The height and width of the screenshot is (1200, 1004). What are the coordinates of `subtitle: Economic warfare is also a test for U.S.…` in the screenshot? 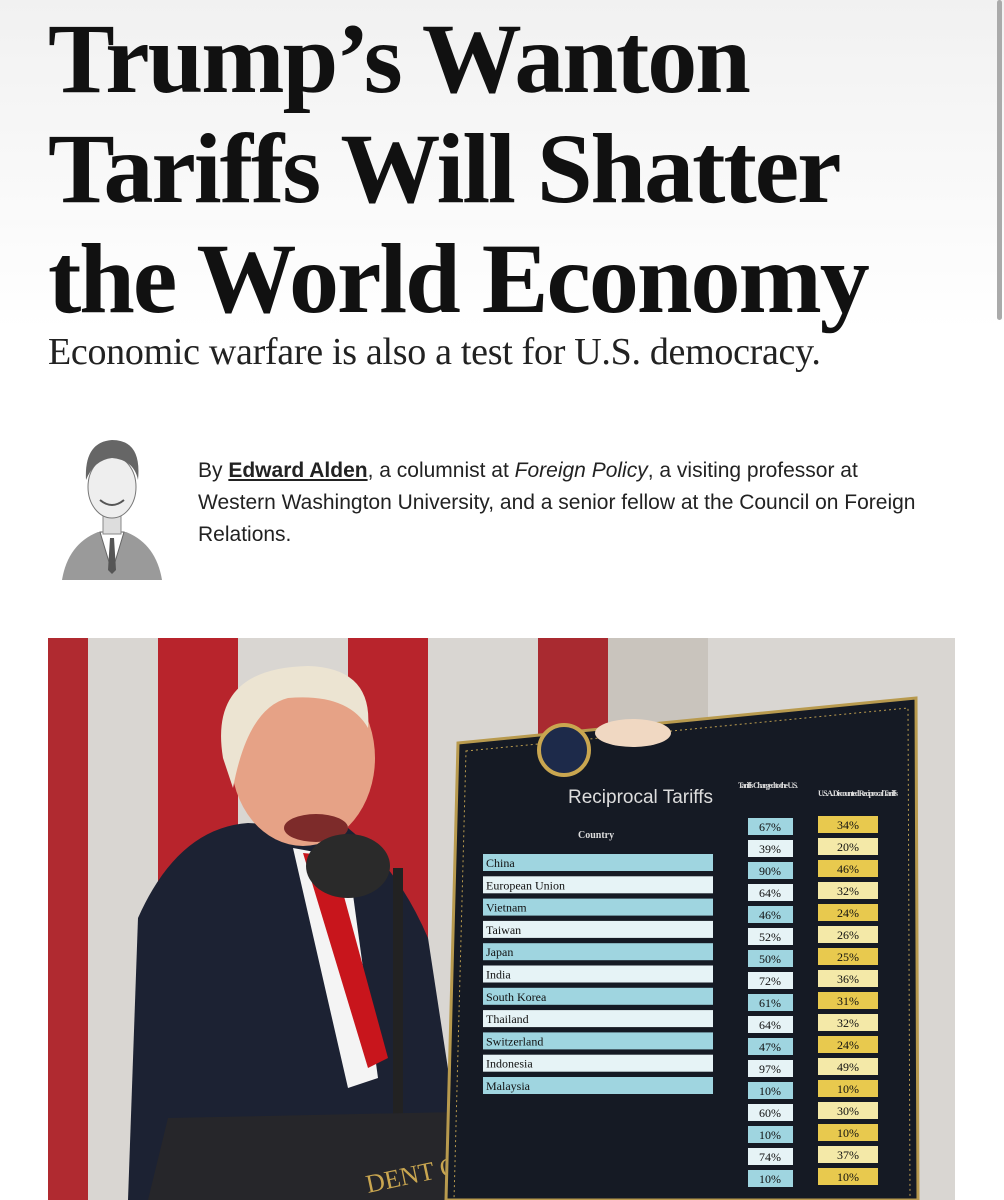 It's located at (434, 352).